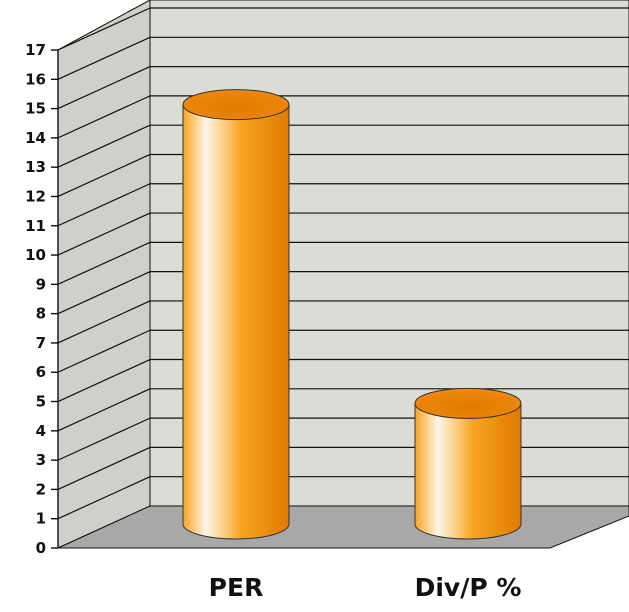  Describe the element at coordinates (35, 196) in the screenshot. I see `y-tick-label: 12` at that location.